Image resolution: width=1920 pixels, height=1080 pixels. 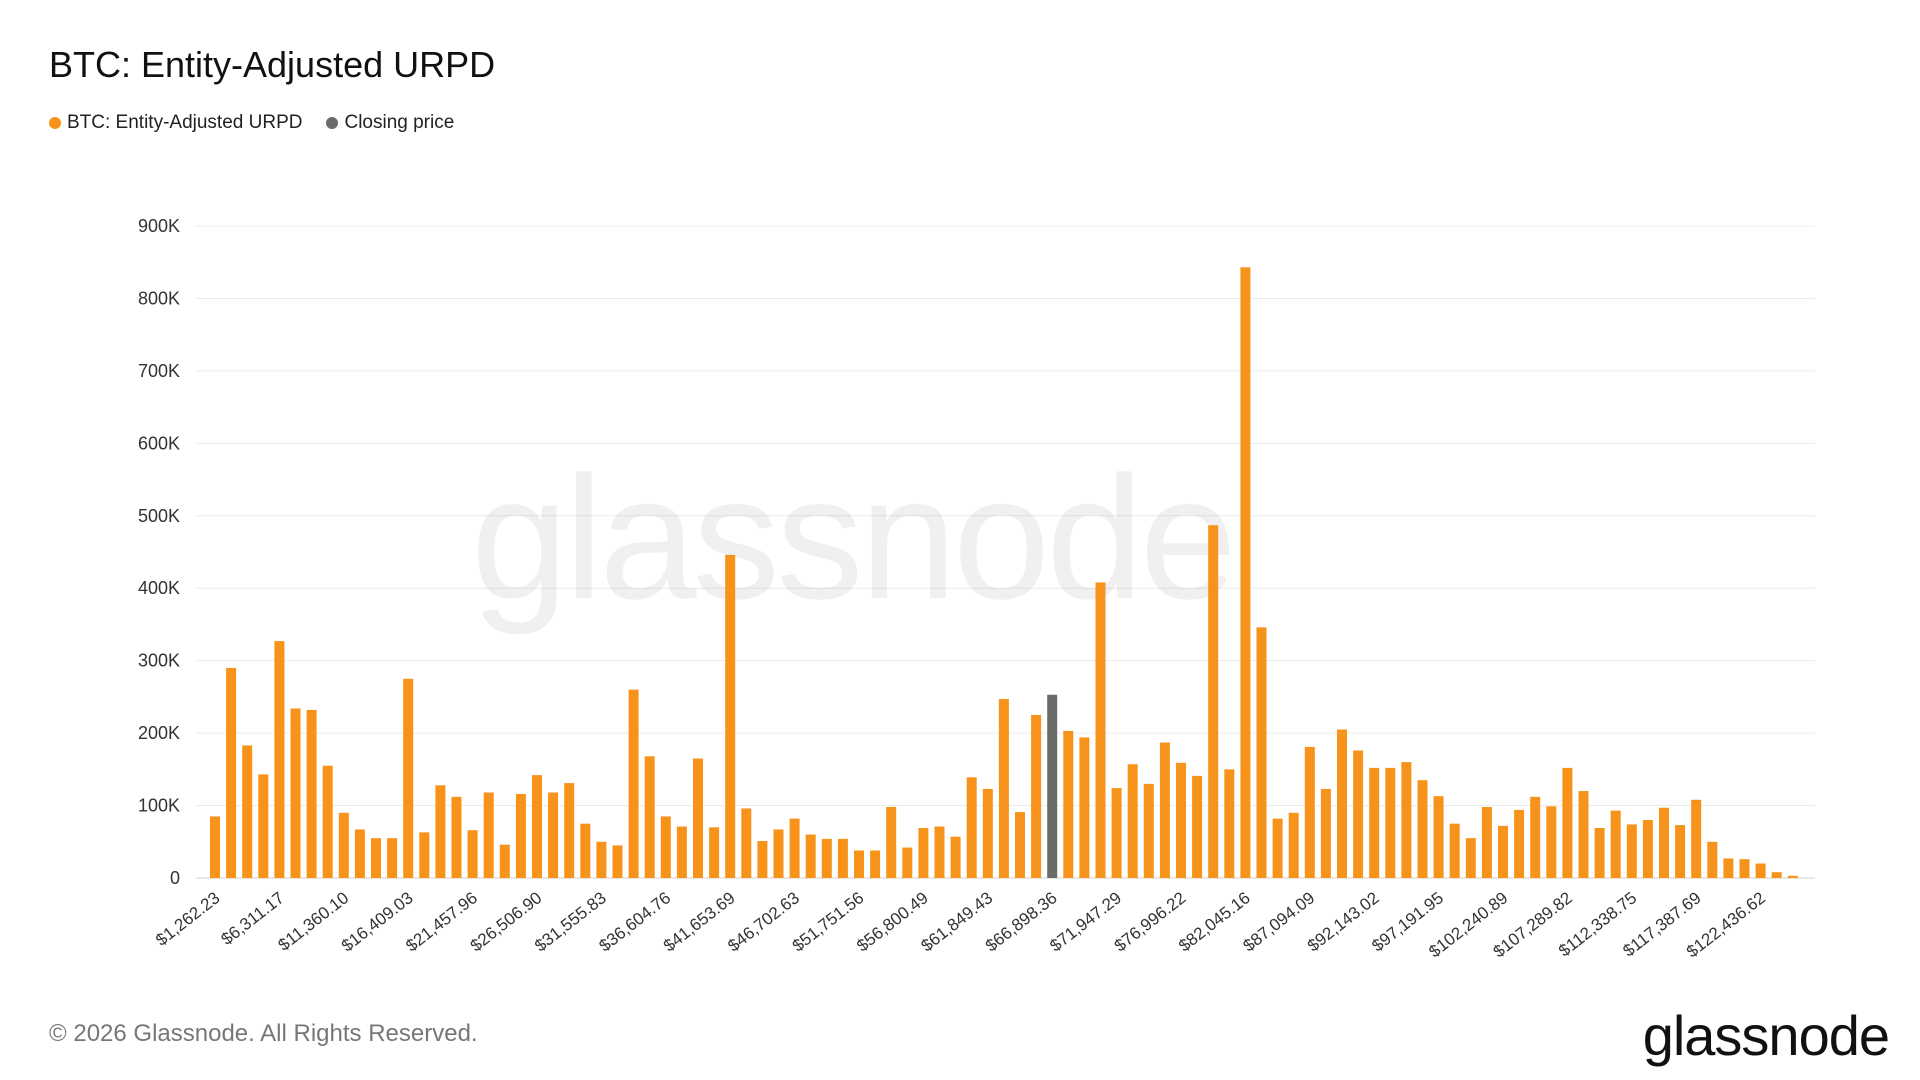 What do you see at coordinates (1052, 786) in the screenshot?
I see `closing-price-bar` at bounding box center [1052, 786].